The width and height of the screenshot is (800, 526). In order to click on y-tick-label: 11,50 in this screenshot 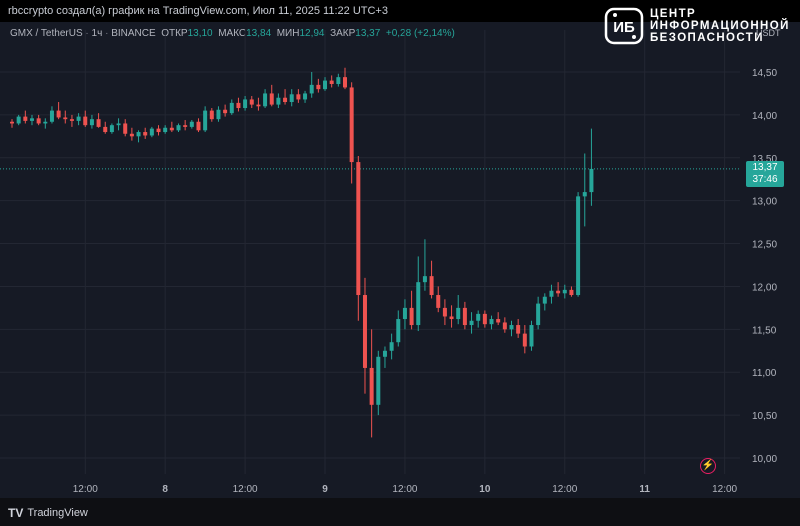, I will do `click(764, 330)`.